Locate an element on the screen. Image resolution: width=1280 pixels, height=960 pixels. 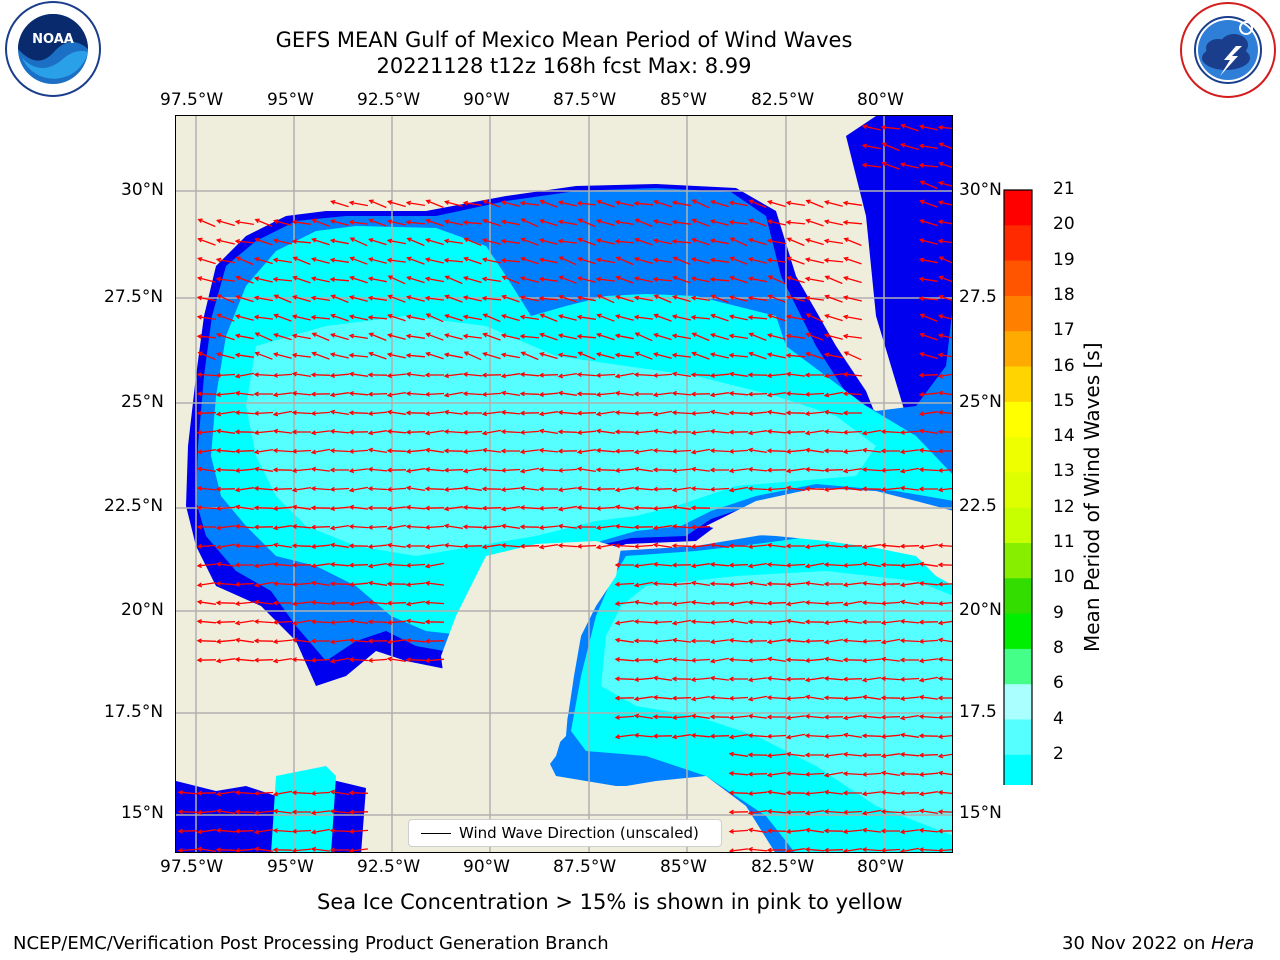
lat-tick-label: 22.5 is located at coordinates (978, 506).